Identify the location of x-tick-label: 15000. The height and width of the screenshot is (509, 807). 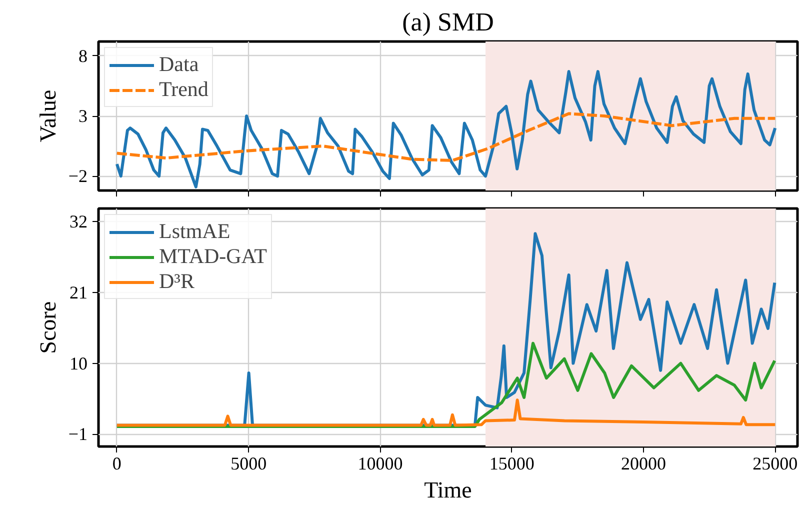
(511, 464).